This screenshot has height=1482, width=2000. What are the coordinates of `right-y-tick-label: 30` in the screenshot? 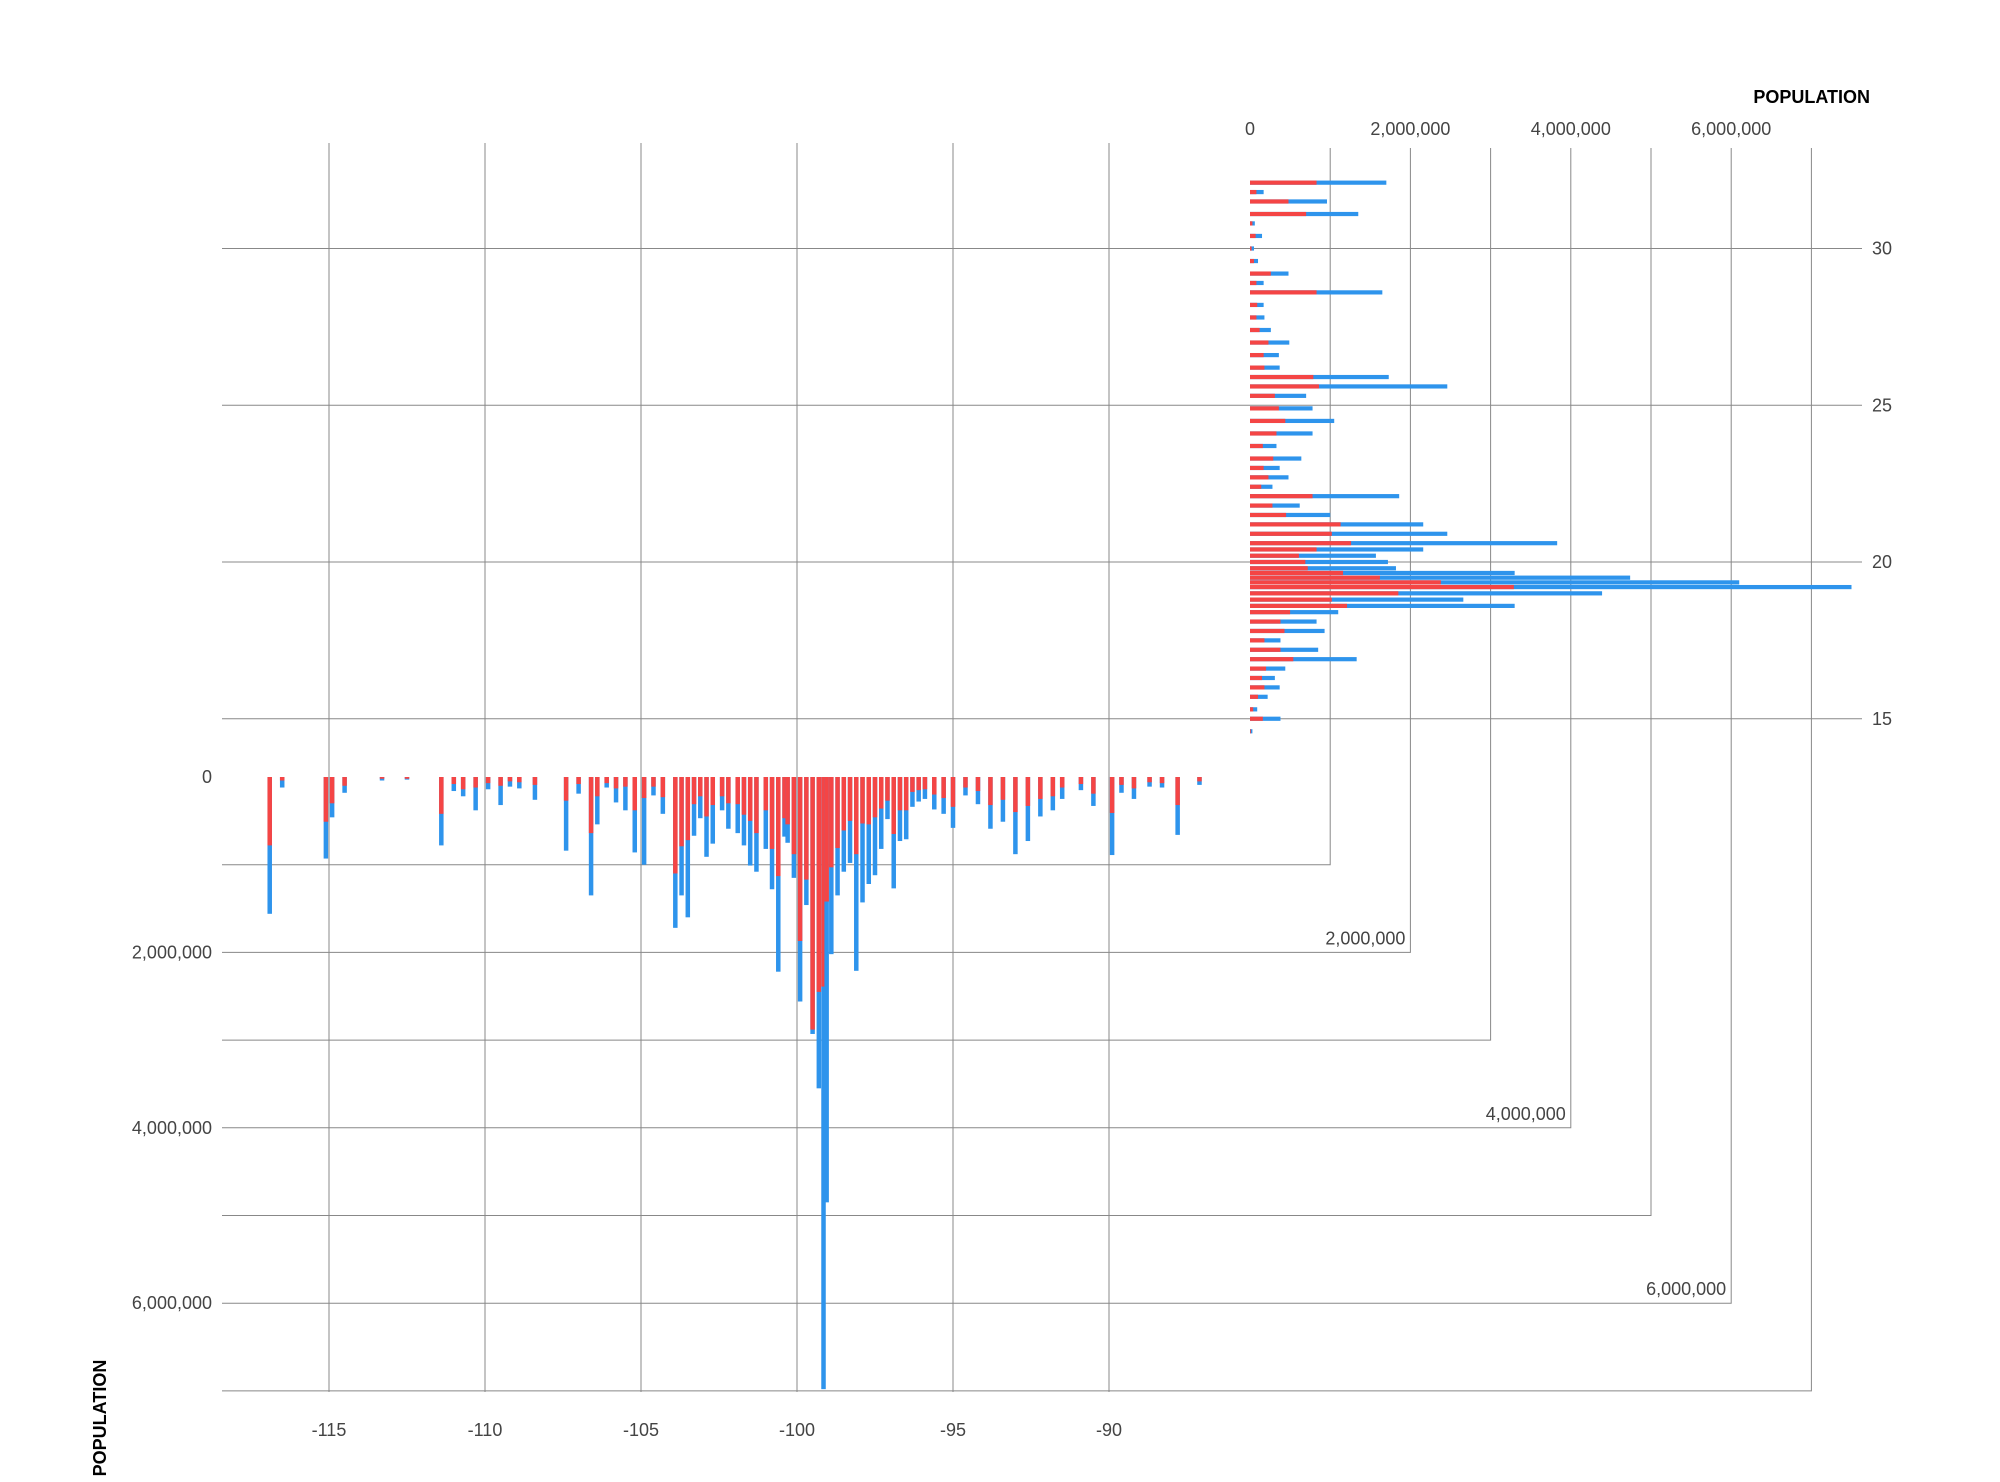 It's located at (1882, 249).